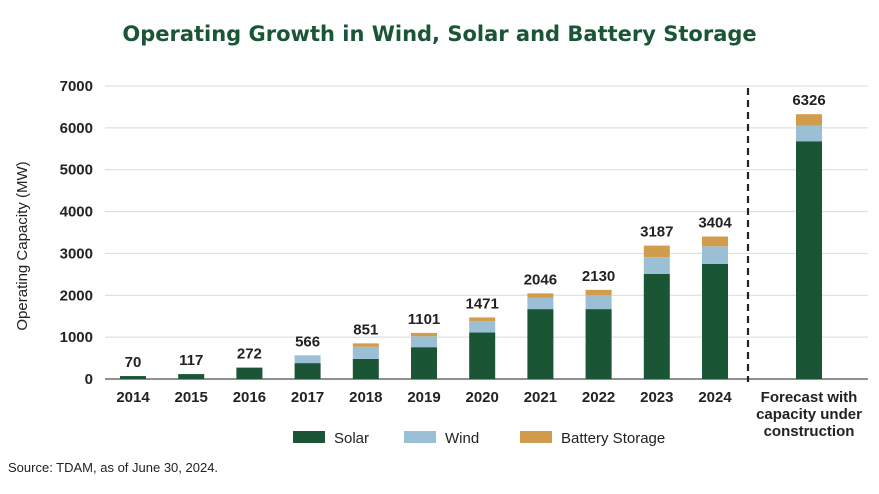 Image resolution: width=879 pixels, height=494 pixels. I want to click on bar-total-label: 2046, so click(540, 279).